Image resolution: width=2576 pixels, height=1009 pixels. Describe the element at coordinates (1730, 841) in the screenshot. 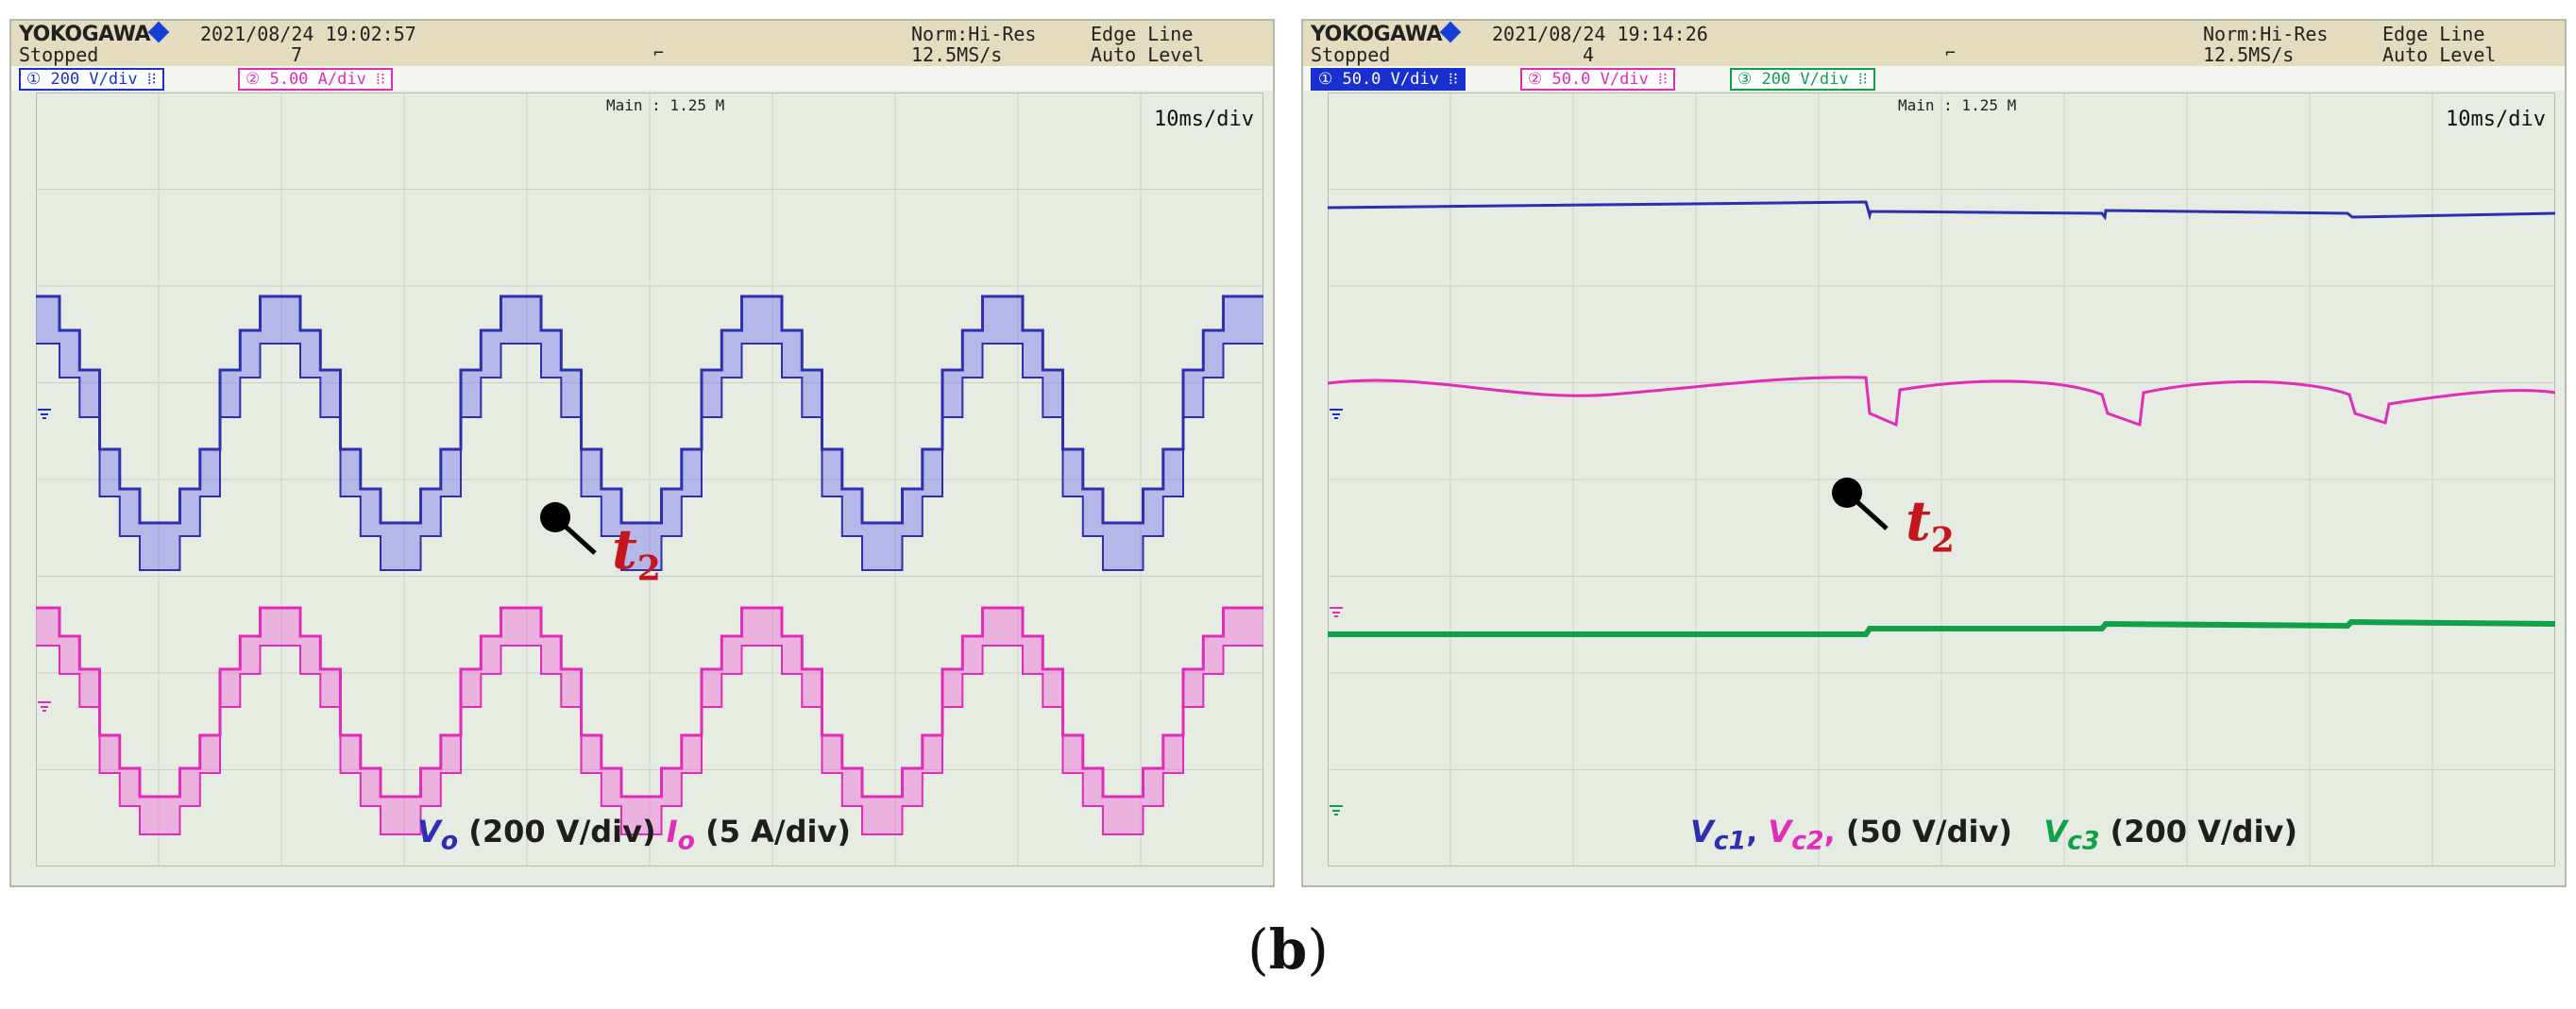

I see `legend-vc1-sub: c1` at that location.